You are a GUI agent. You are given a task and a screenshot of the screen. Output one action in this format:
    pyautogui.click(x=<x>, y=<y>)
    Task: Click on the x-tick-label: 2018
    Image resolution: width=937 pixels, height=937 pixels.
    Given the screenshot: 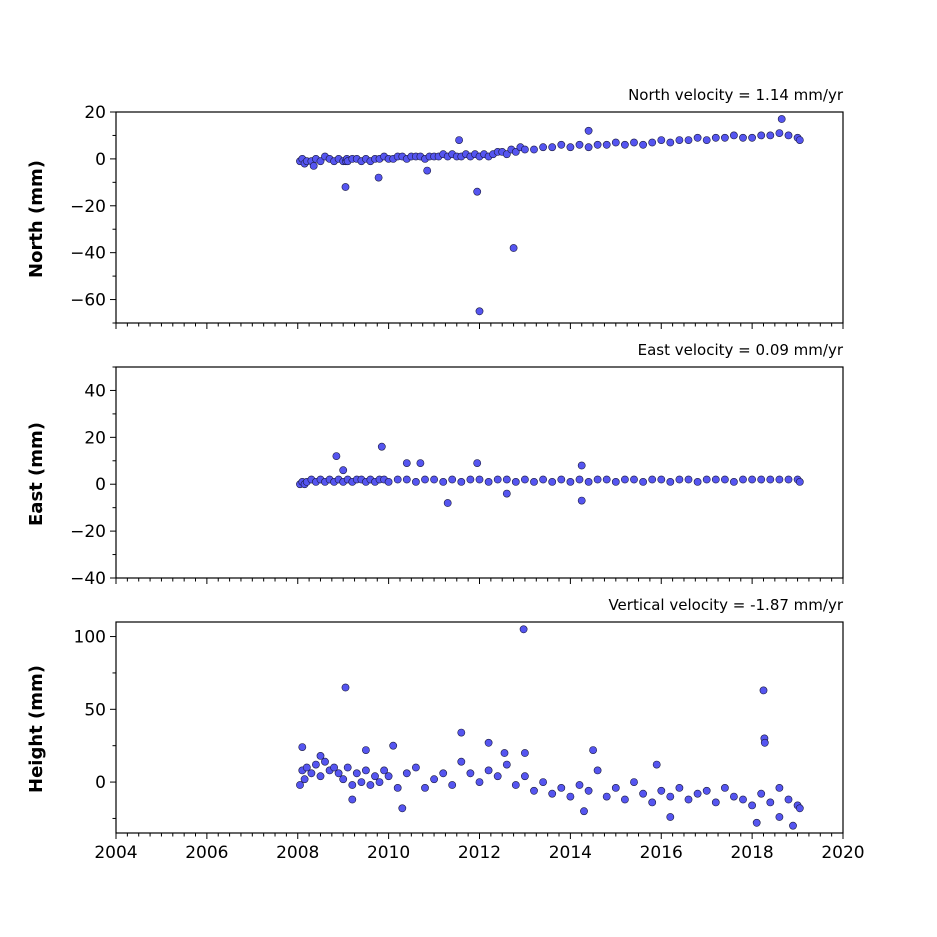 What is the action you would take?
    pyautogui.click(x=751, y=853)
    